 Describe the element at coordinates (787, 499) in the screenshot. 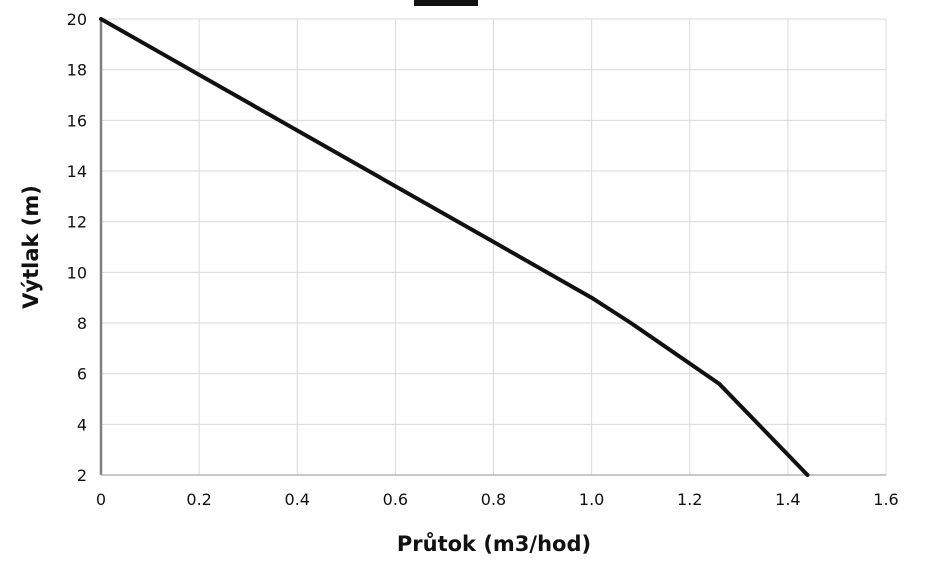

I see `x-tick-label: 1.4` at that location.